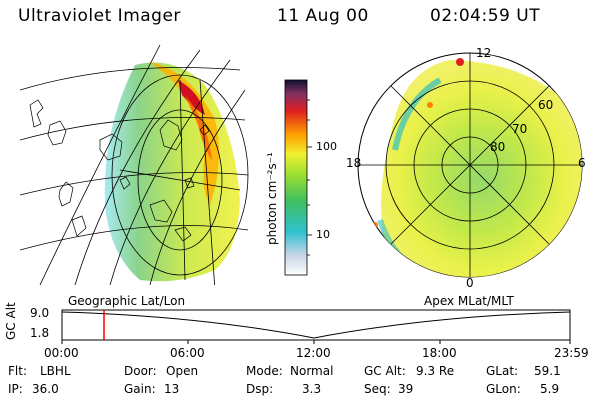 The height and width of the screenshot is (400, 600). Describe the element at coordinates (484, 53) in the screenshot. I see `mlt-label-12: 12` at that location.